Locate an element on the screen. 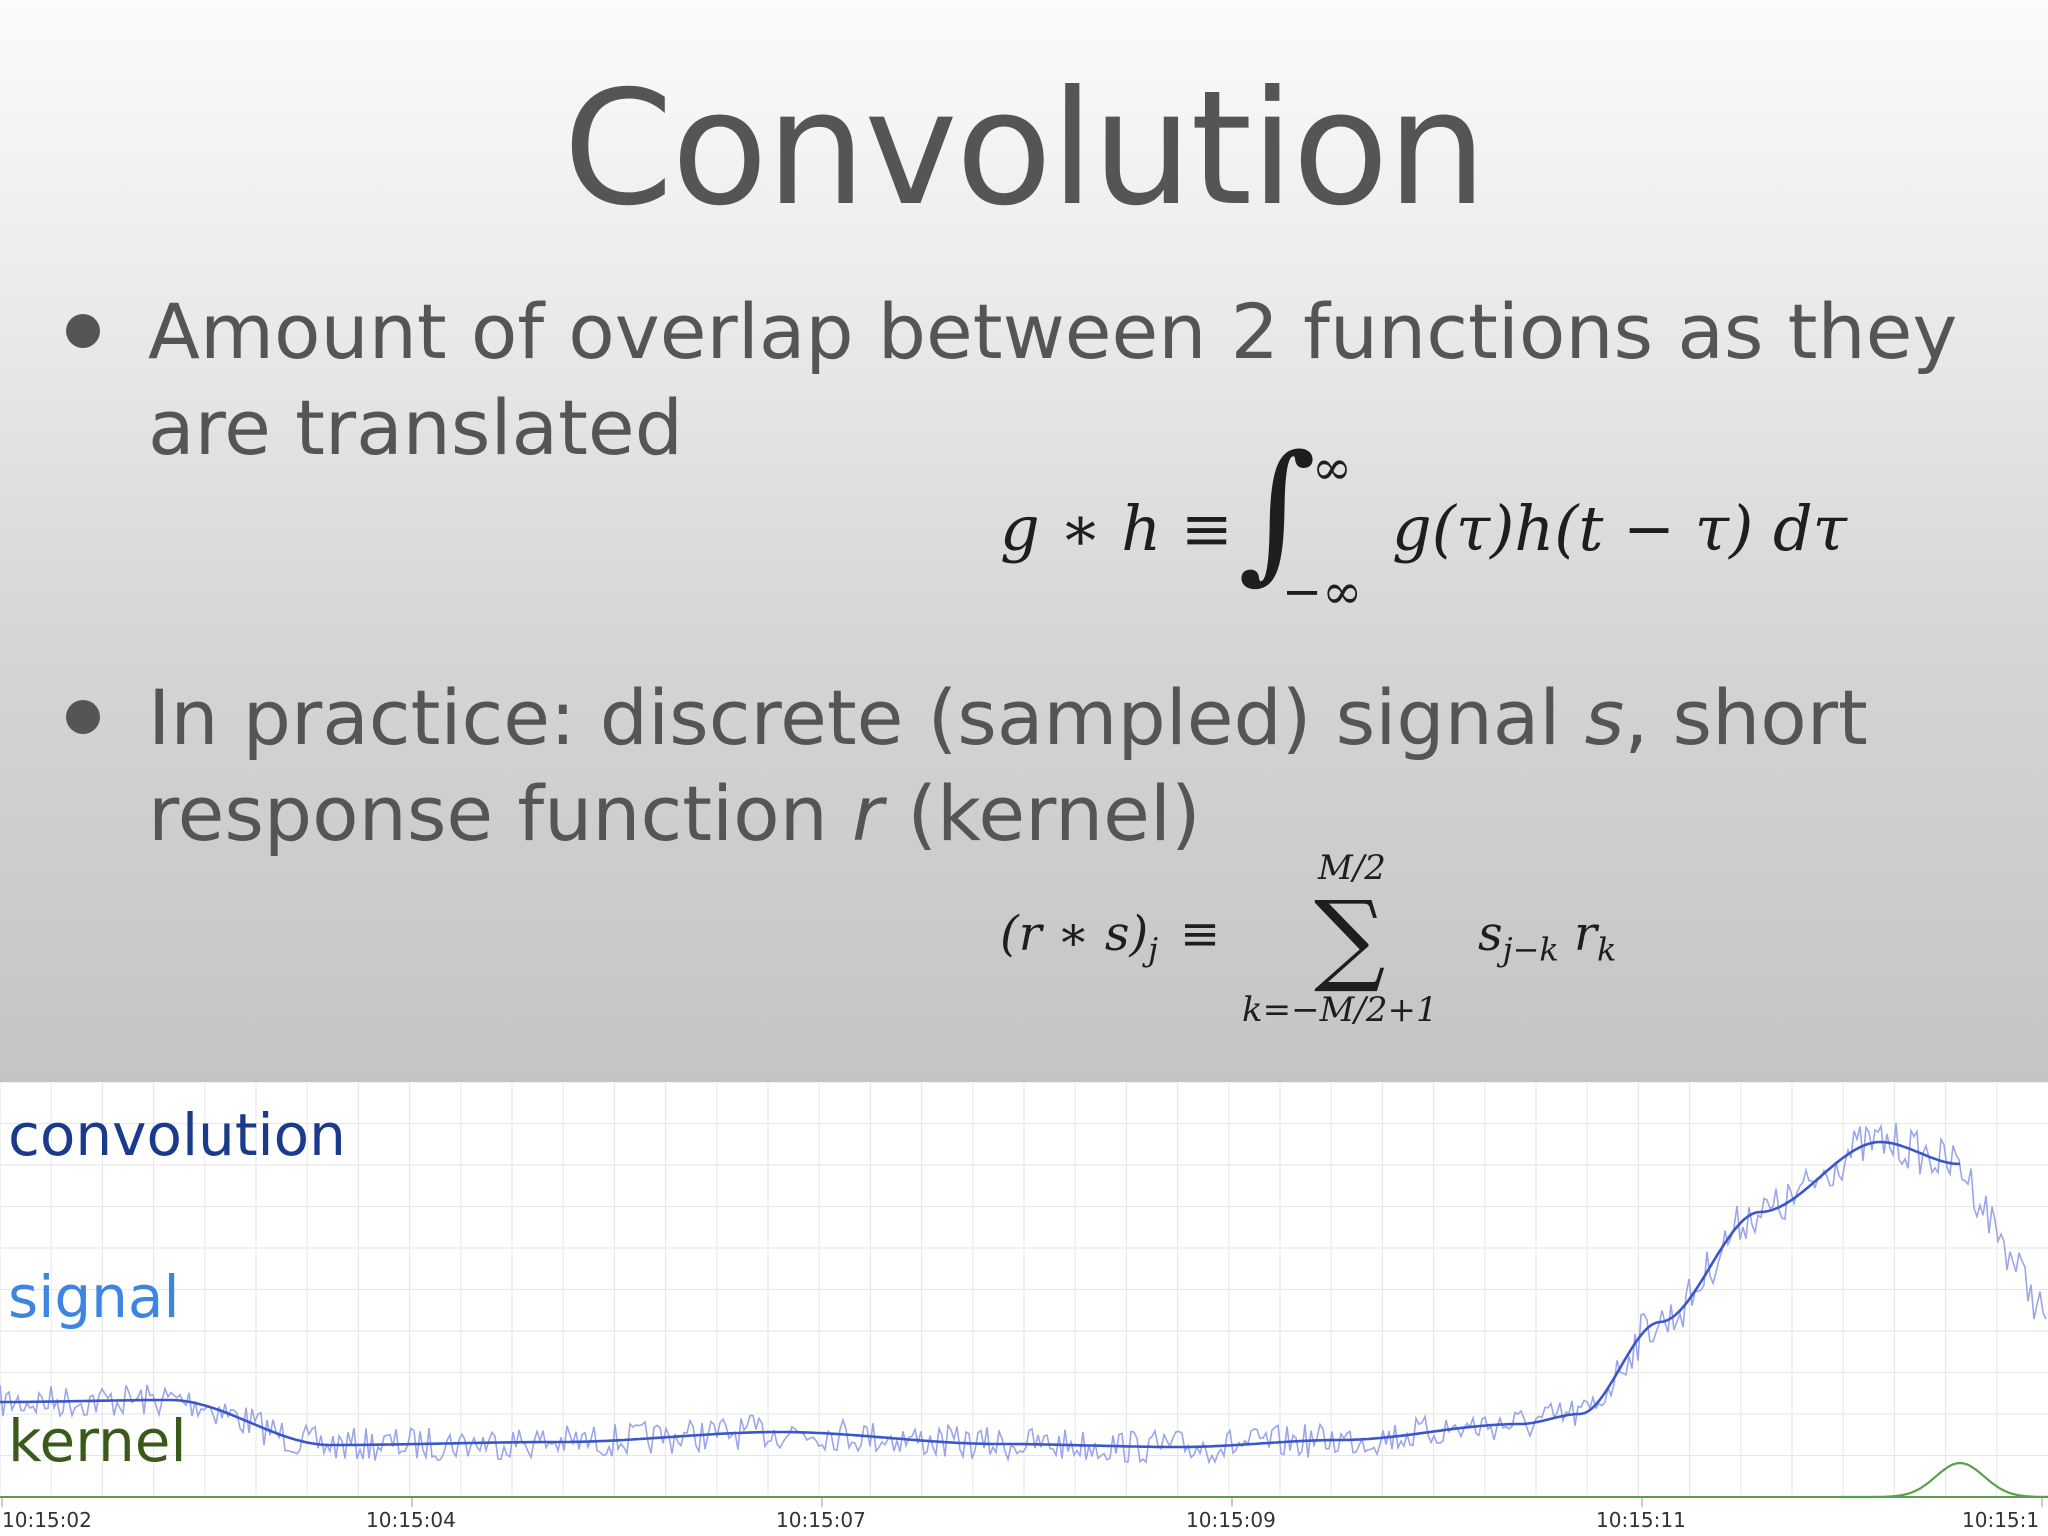  formula-continuous-lhs: g ∗ h ≡ is located at coordinates (1116, 528).